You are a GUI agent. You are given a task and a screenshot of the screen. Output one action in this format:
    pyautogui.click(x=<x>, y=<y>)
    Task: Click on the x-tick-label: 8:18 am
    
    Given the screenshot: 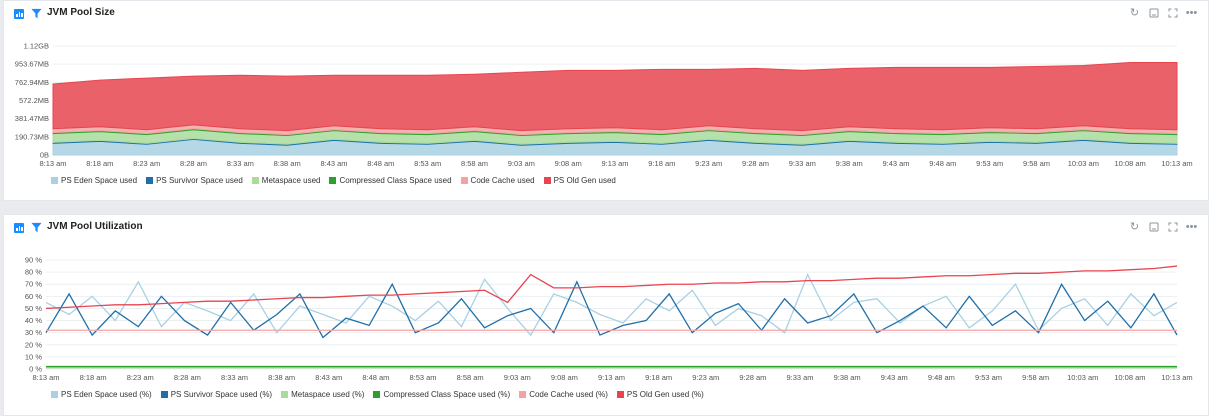 What is the action you would take?
    pyautogui.click(x=93, y=377)
    